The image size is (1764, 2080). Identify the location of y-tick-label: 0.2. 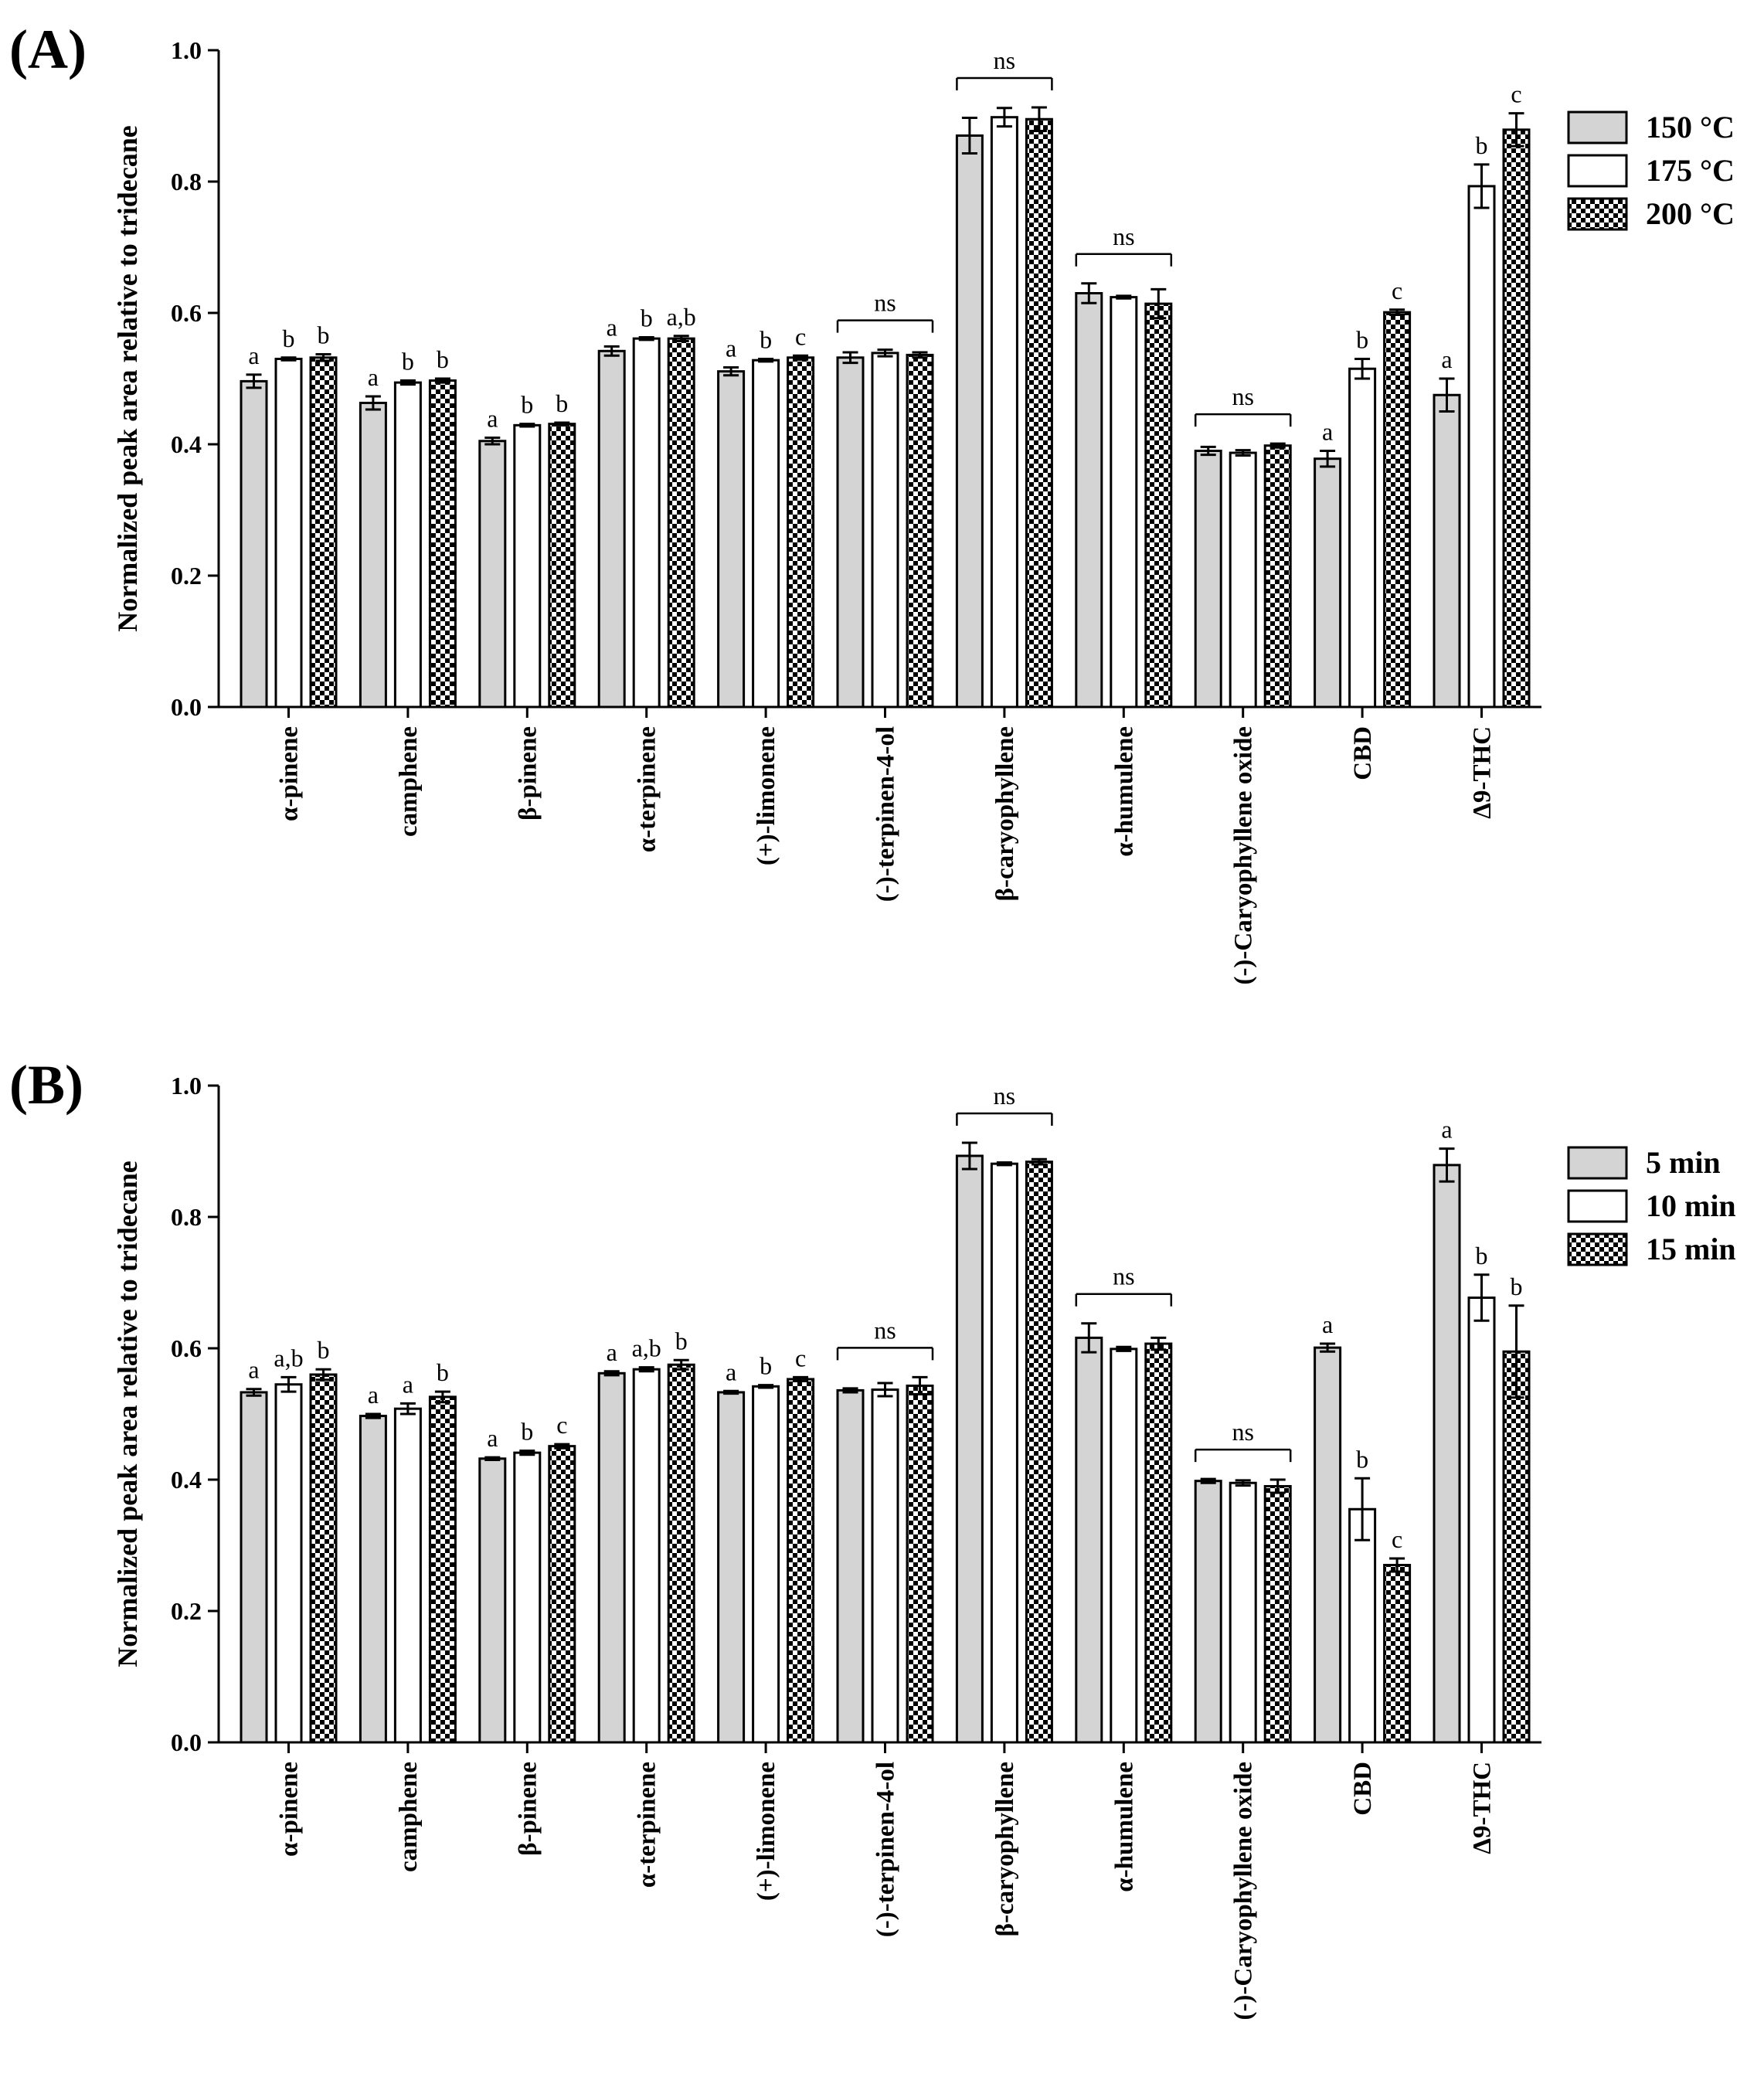
(186, 1611).